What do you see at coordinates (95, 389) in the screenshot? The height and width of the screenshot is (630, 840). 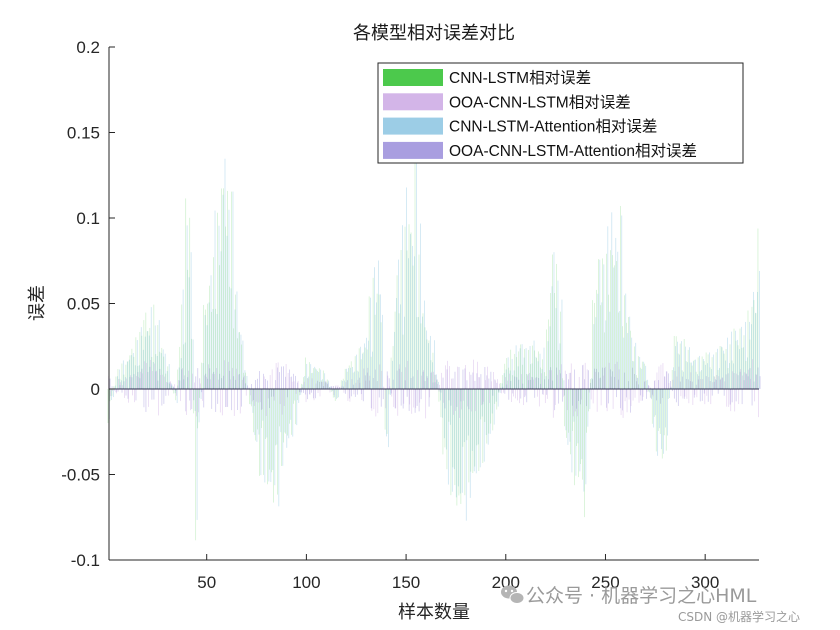 I see `y-tick-label: 0` at bounding box center [95, 389].